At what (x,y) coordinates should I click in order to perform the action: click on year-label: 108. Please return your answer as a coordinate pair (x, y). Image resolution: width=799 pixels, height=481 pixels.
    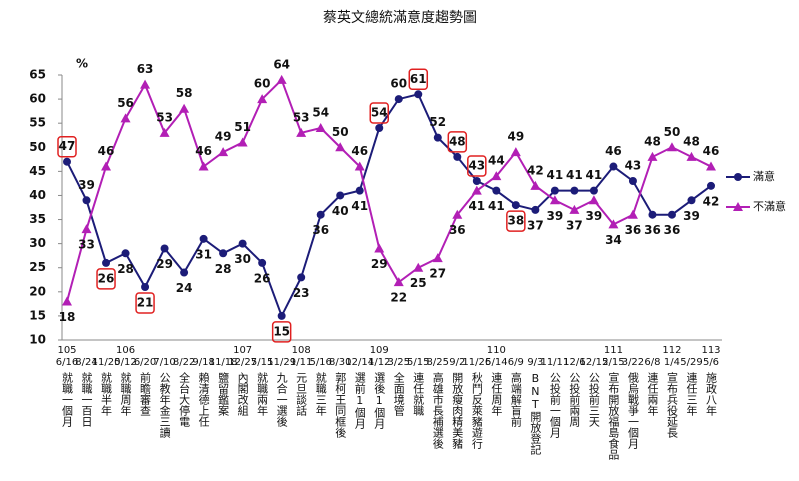
    Looking at the image, I should click on (301, 350).